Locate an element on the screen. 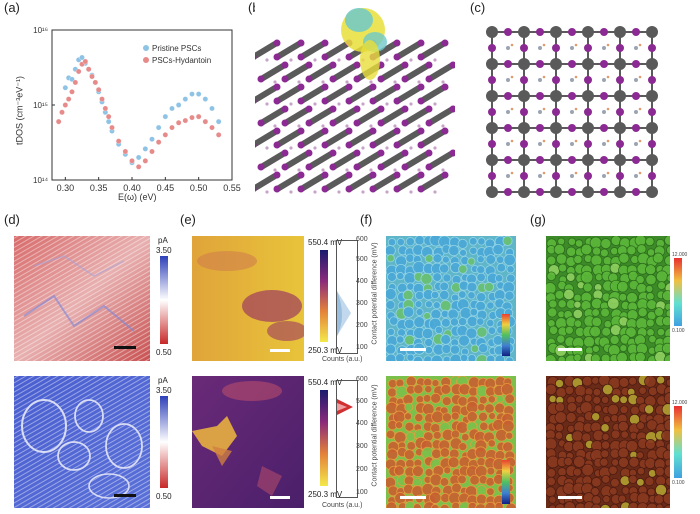 Image resolution: width=700 pixels, height=514 pixels. y-tick-label: 10¹⁶ is located at coordinates (40, 30).